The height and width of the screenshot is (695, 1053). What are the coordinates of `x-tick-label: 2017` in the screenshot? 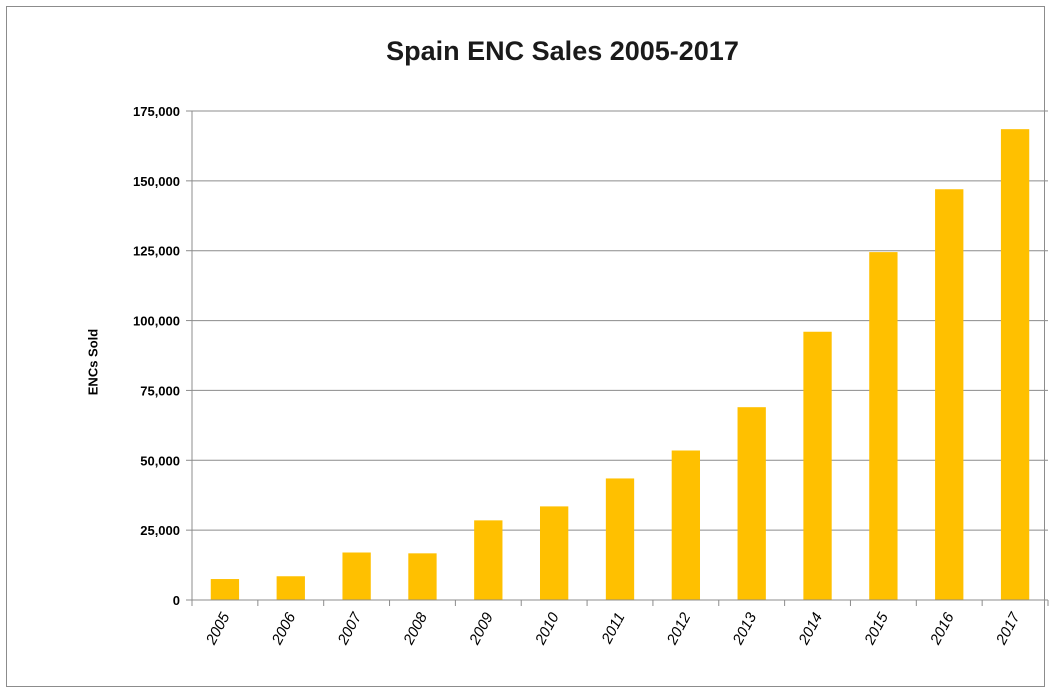 It's located at (1007, 628).